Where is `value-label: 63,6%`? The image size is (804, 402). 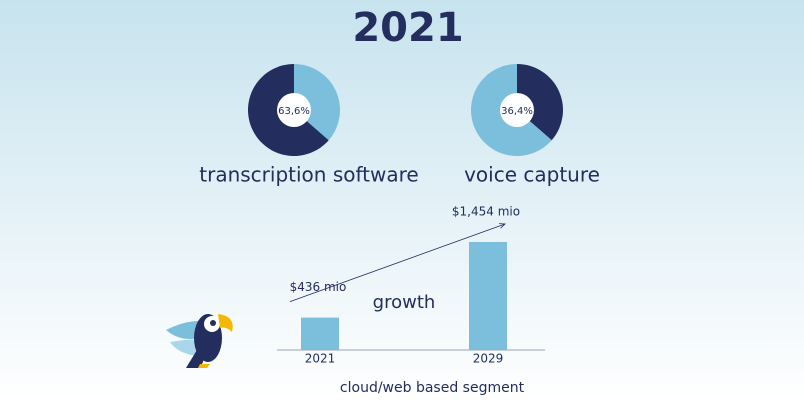
value-label: 63,6% is located at coordinates (294, 111).